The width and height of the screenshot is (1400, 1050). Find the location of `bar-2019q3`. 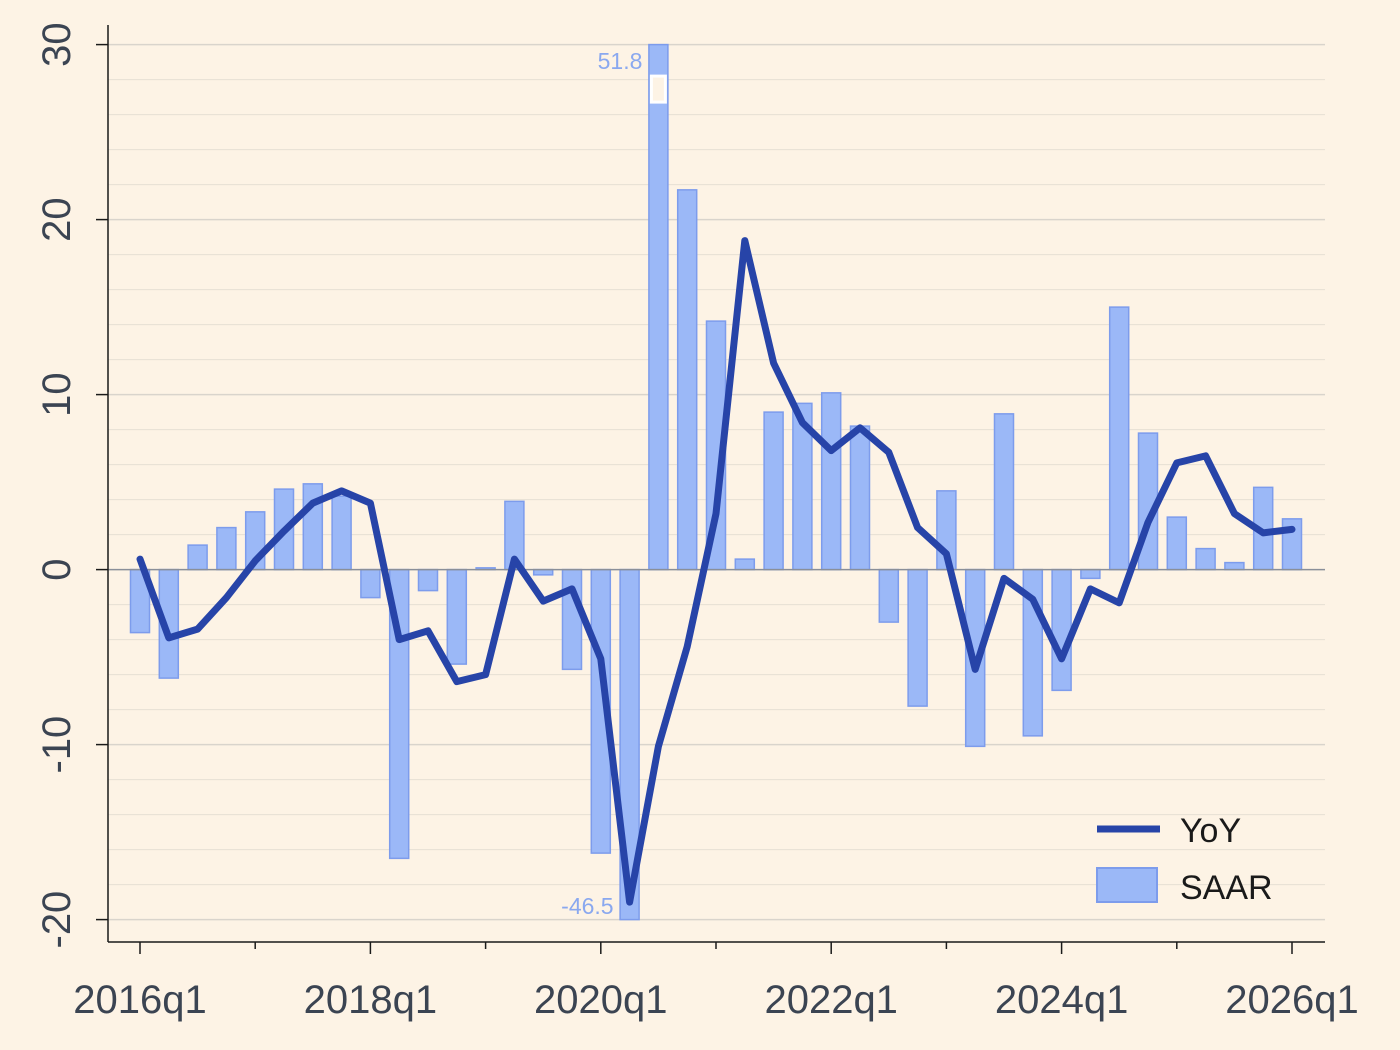

bar-2019q3 is located at coordinates (543, 572).